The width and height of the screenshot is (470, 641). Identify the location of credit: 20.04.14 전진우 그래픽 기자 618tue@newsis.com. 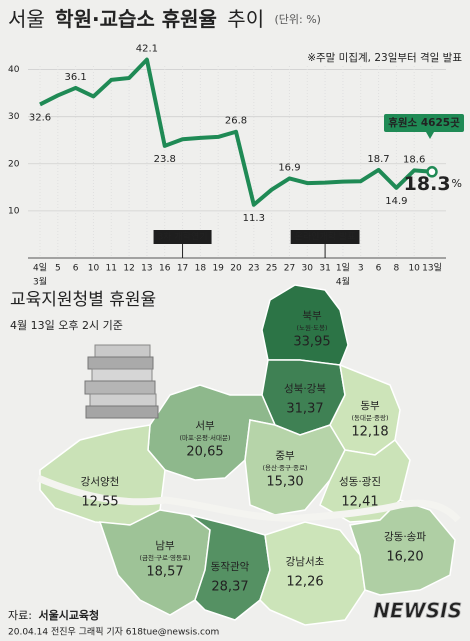
(113, 632).